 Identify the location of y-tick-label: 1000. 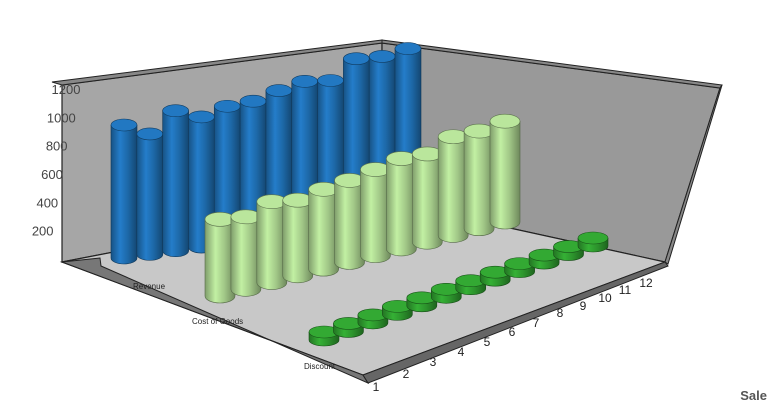
(61, 117).